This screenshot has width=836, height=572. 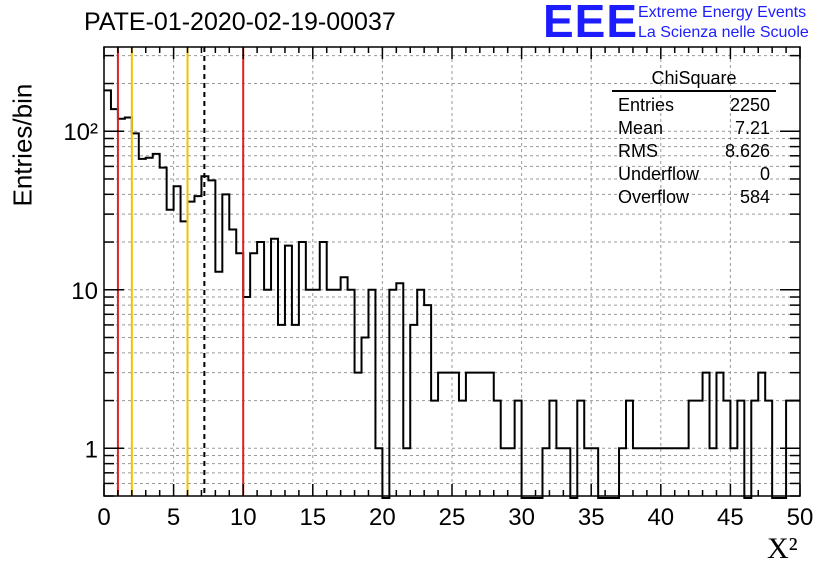 I want to click on stats-label: Mean, so click(x=641, y=128).